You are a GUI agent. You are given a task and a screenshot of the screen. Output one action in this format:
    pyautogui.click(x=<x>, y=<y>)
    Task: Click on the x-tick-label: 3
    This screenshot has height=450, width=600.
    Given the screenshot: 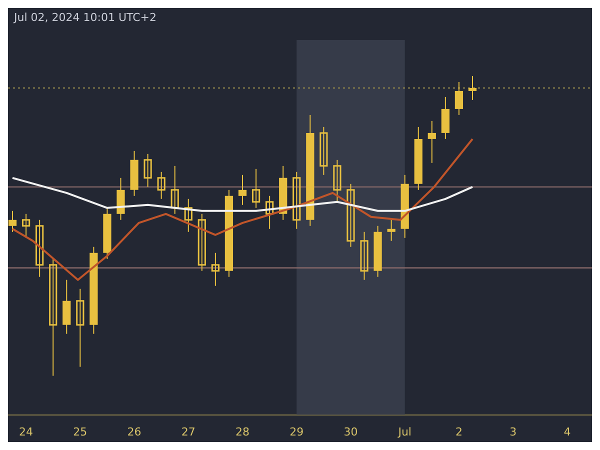 What is the action you would take?
    pyautogui.click(x=513, y=431)
    